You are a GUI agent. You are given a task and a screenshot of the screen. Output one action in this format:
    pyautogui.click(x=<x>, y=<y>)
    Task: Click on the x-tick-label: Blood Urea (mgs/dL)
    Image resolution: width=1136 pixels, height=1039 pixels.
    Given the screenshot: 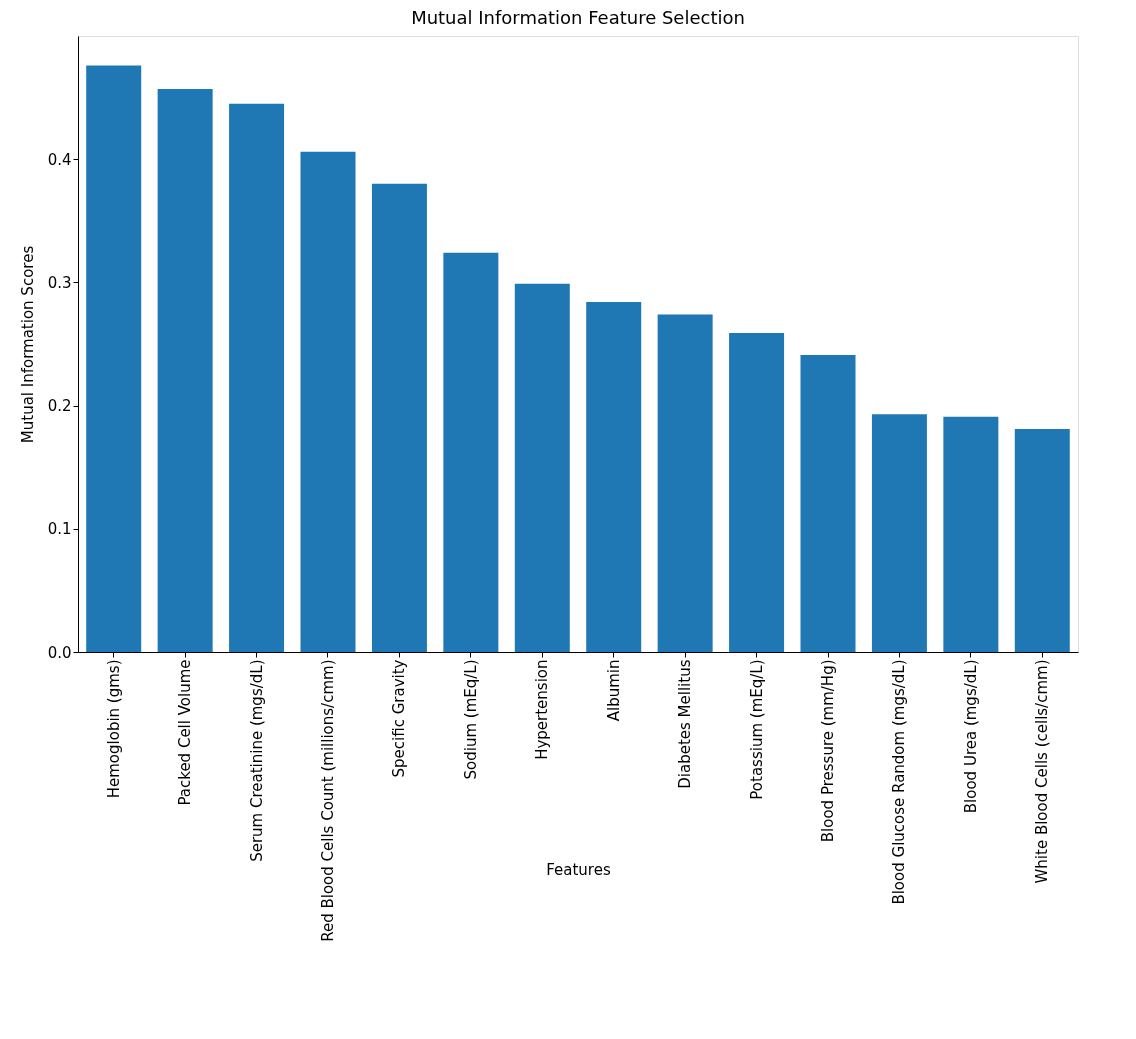 What is the action you would take?
    pyautogui.click(x=970, y=736)
    